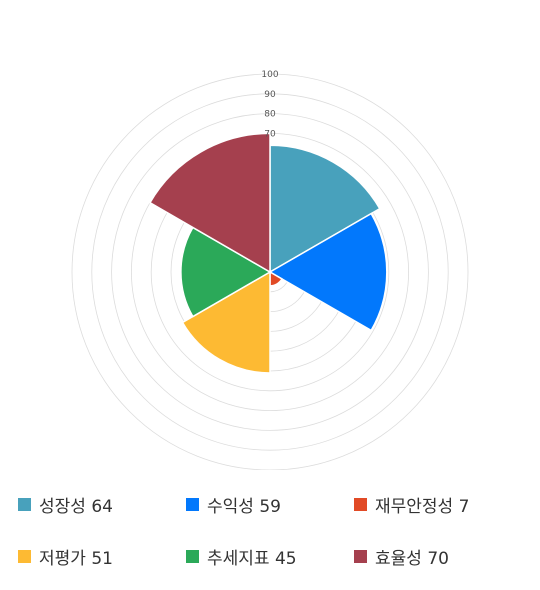 The width and height of the screenshot is (540, 590). I want to click on legend-item-growth: 성장성 64, so click(102, 504).